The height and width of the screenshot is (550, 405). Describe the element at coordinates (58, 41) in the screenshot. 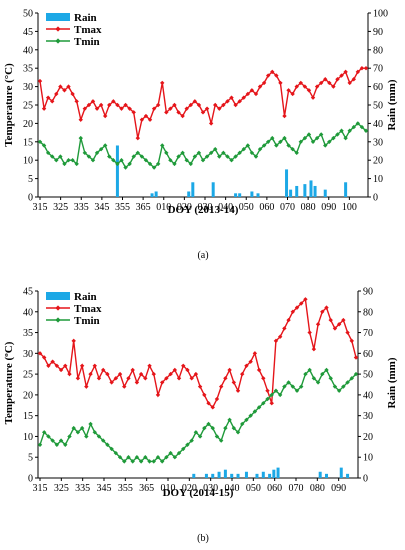

I see `legend-marker-tmin` at that location.